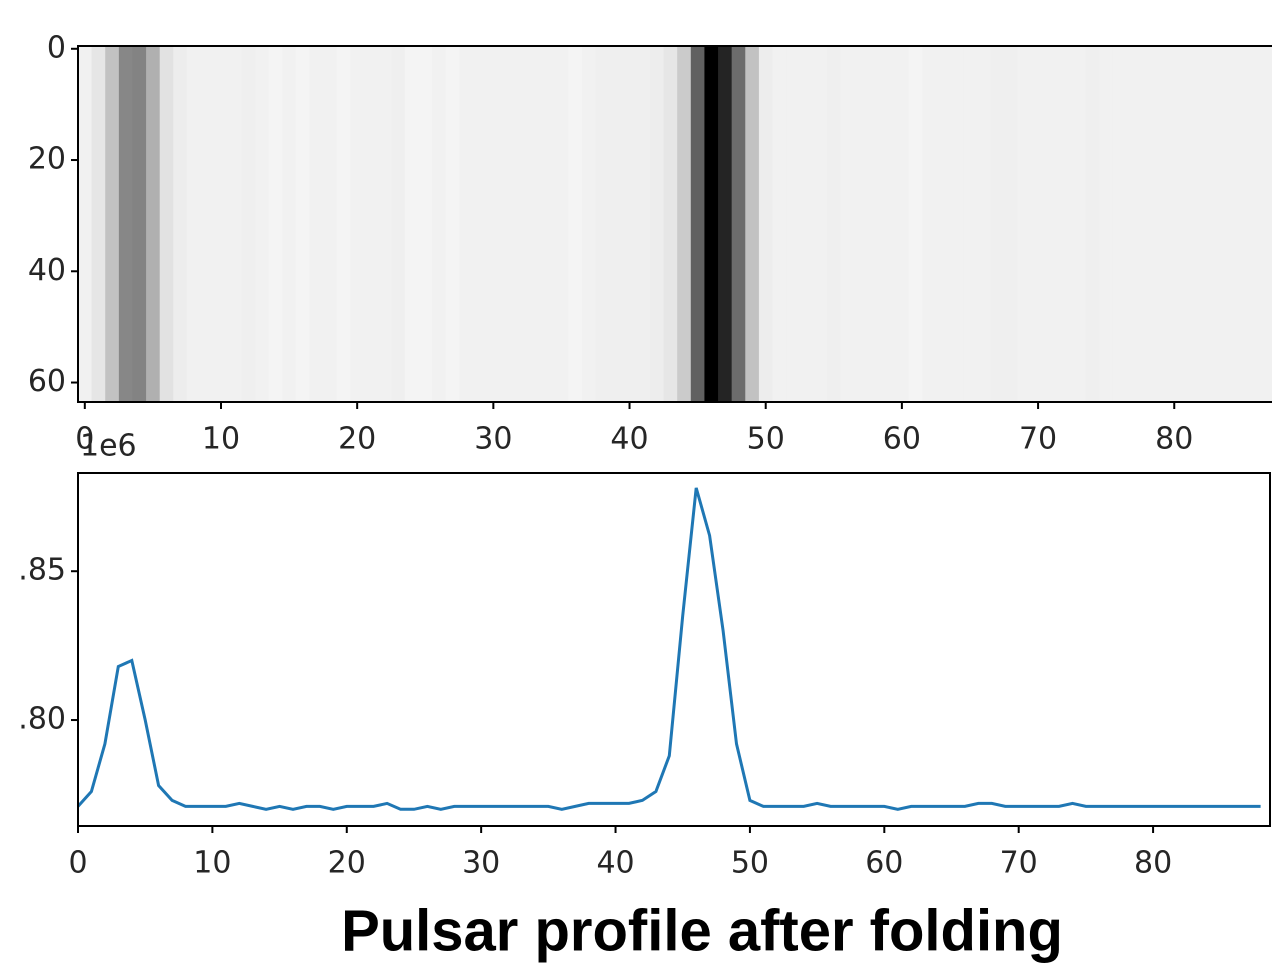 Image resolution: width=1272 pixels, height=968 pixels. What do you see at coordinates (47, 159) in the screenshot?
I see `y-tick-label: 20` at bounding box center [47, 159].